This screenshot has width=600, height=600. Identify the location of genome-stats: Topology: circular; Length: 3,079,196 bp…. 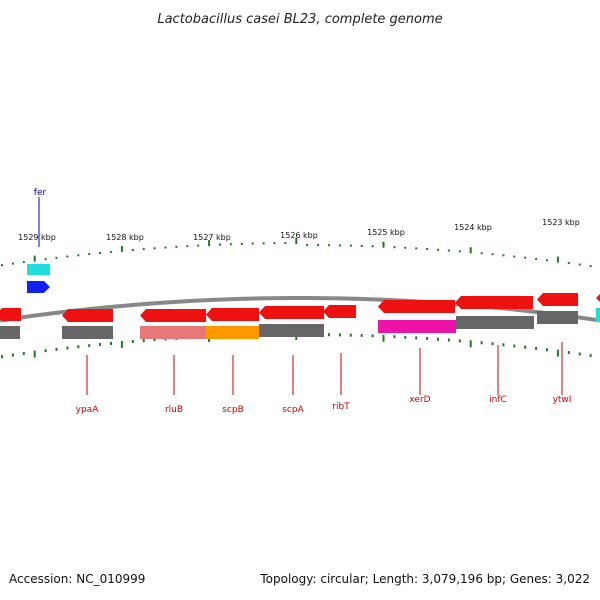
(425, 579).